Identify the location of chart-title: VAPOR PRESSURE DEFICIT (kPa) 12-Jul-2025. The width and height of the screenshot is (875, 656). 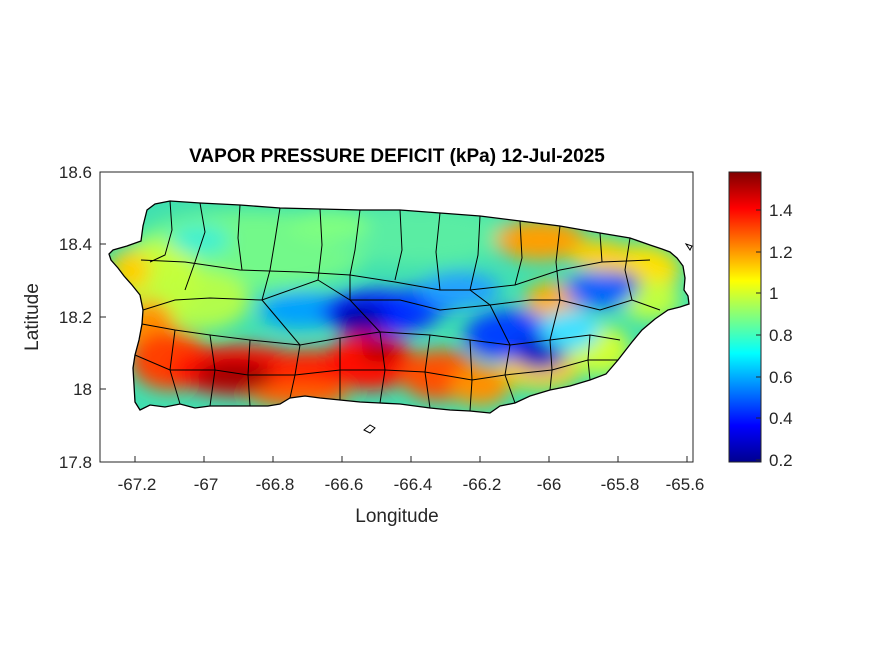
(397, 156).